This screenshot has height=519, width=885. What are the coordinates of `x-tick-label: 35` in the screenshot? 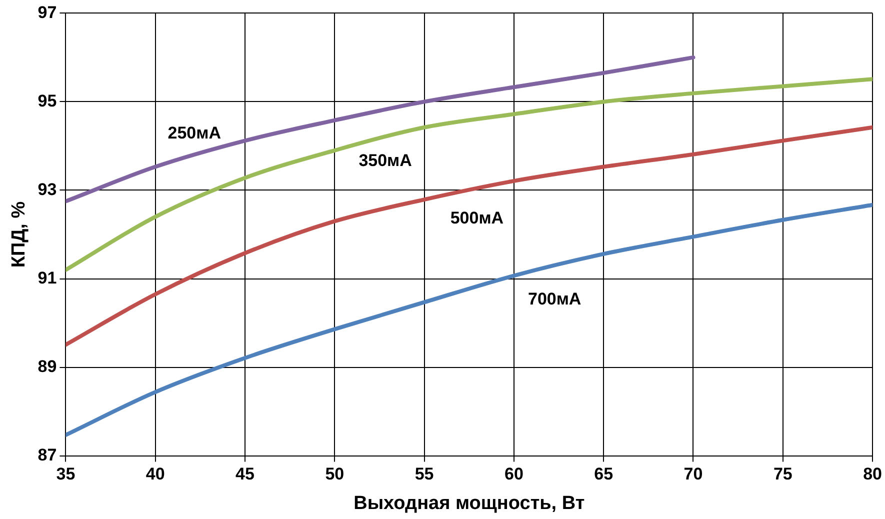 It's located at (66, 474).